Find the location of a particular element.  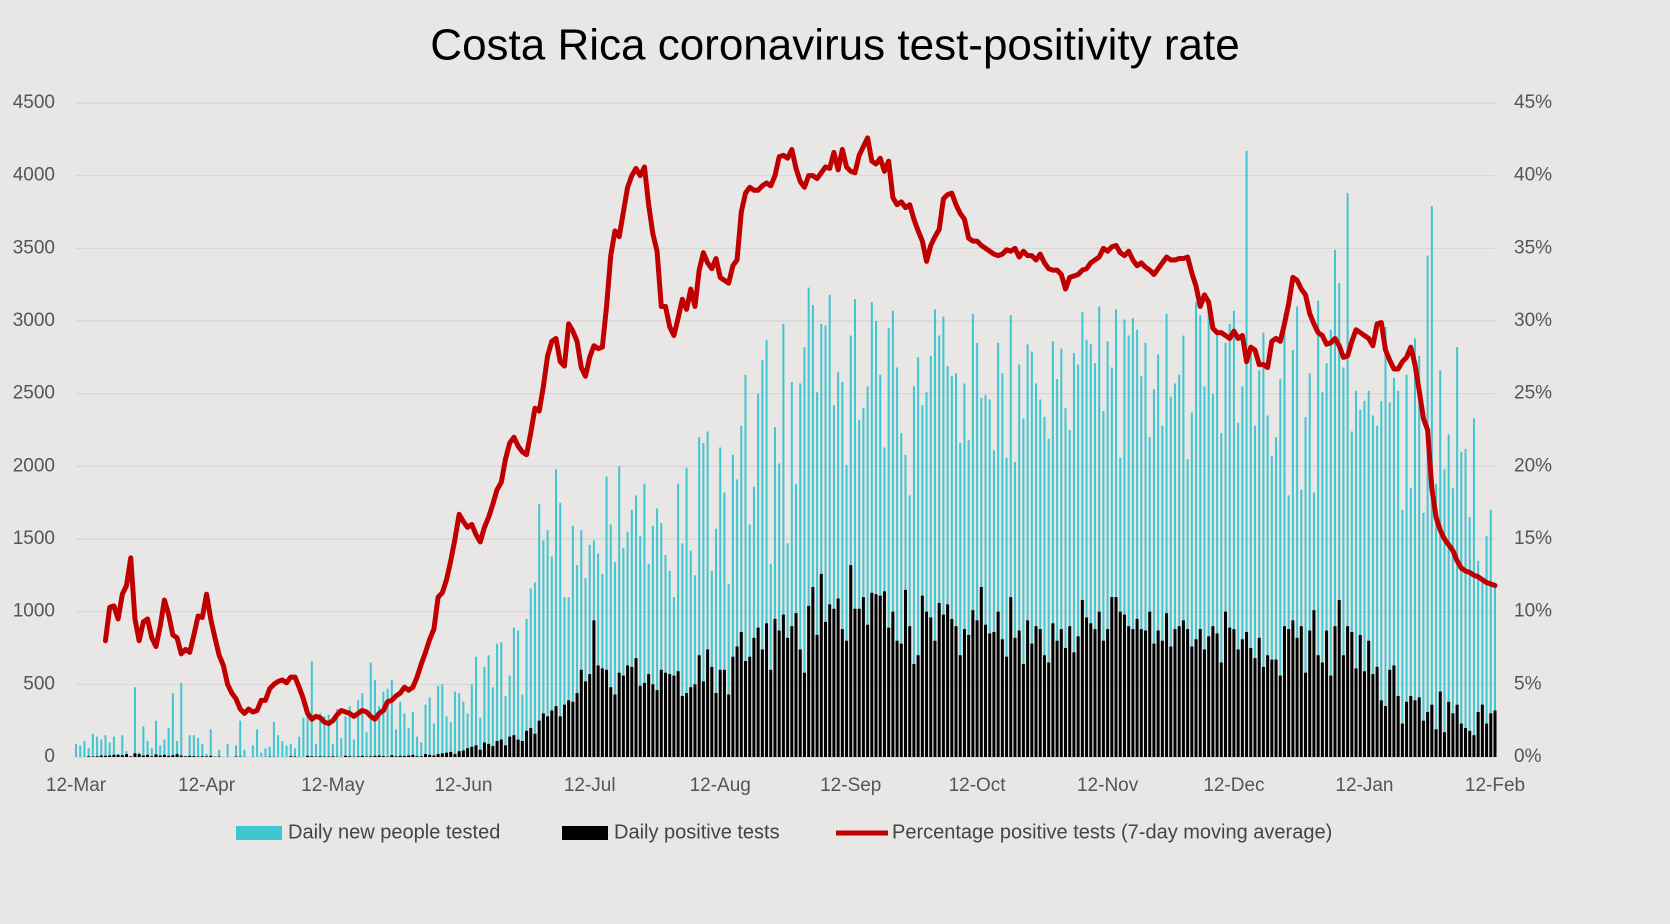

y2-tick-label: 10% is located at coordinates (1533, 611).